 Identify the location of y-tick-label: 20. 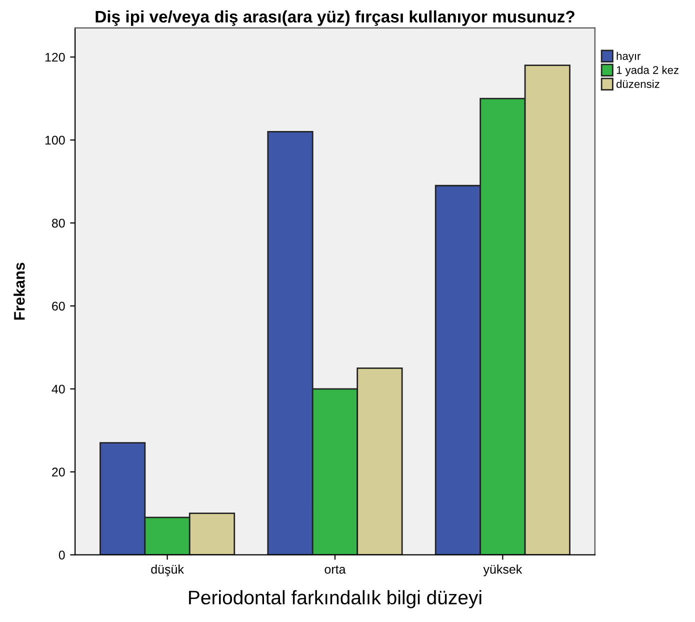
(58, 472).